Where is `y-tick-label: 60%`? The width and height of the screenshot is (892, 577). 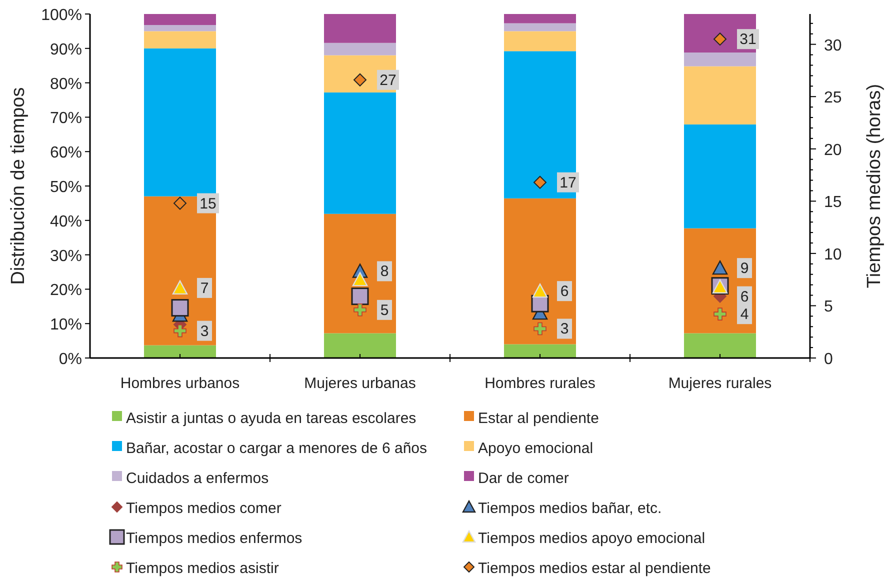
y-tick-label: 60% is located at coordinates (66, 153).